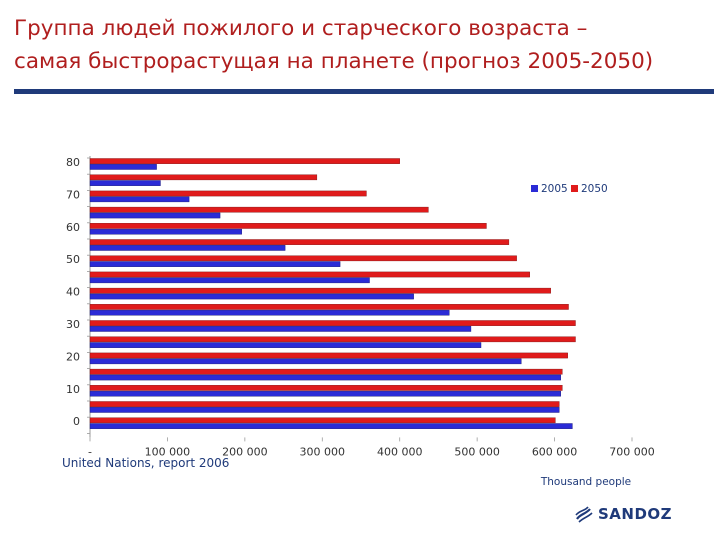 The height and width of the screenshot is (540, 720). Describe the element at coordinates (554, 189) in the screenshot. I see `legend-label-2005: 2005` at that location.